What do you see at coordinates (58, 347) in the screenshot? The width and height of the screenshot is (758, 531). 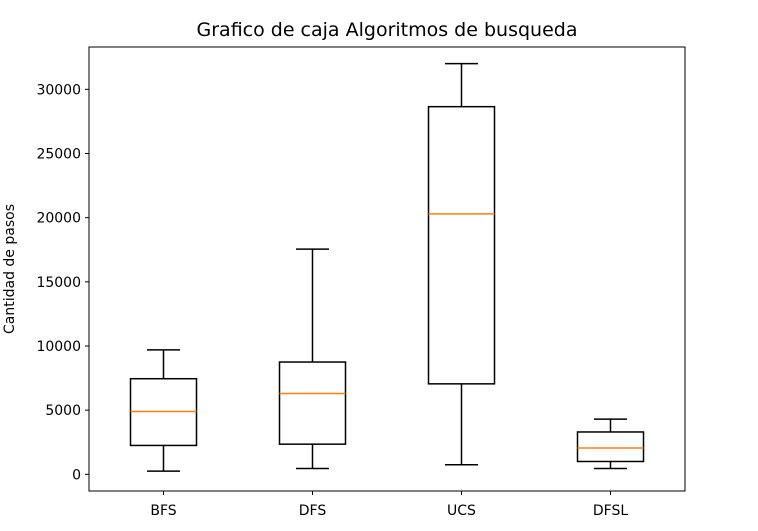 I see `y-tick-label: 10000` at bounding box center [58, 347].